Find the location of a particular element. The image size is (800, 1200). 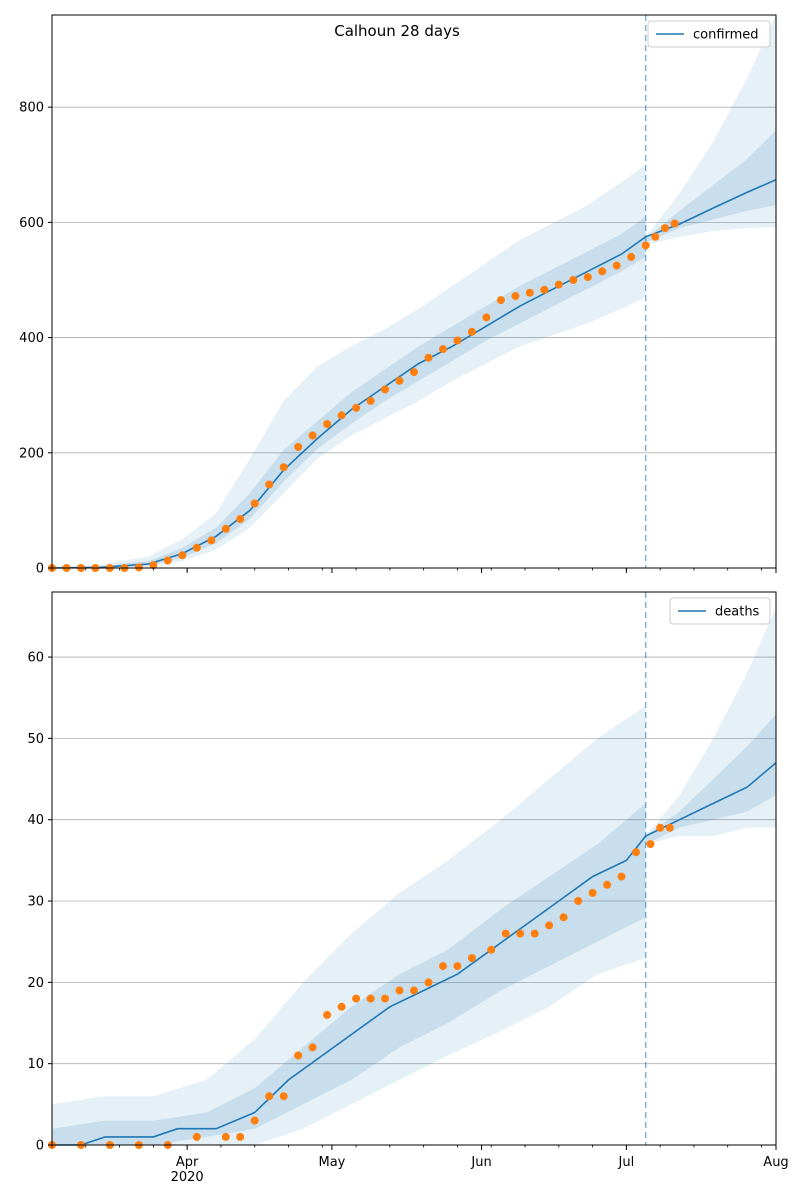

x-tick-label: Apr is located at coordinates (187, 1162).